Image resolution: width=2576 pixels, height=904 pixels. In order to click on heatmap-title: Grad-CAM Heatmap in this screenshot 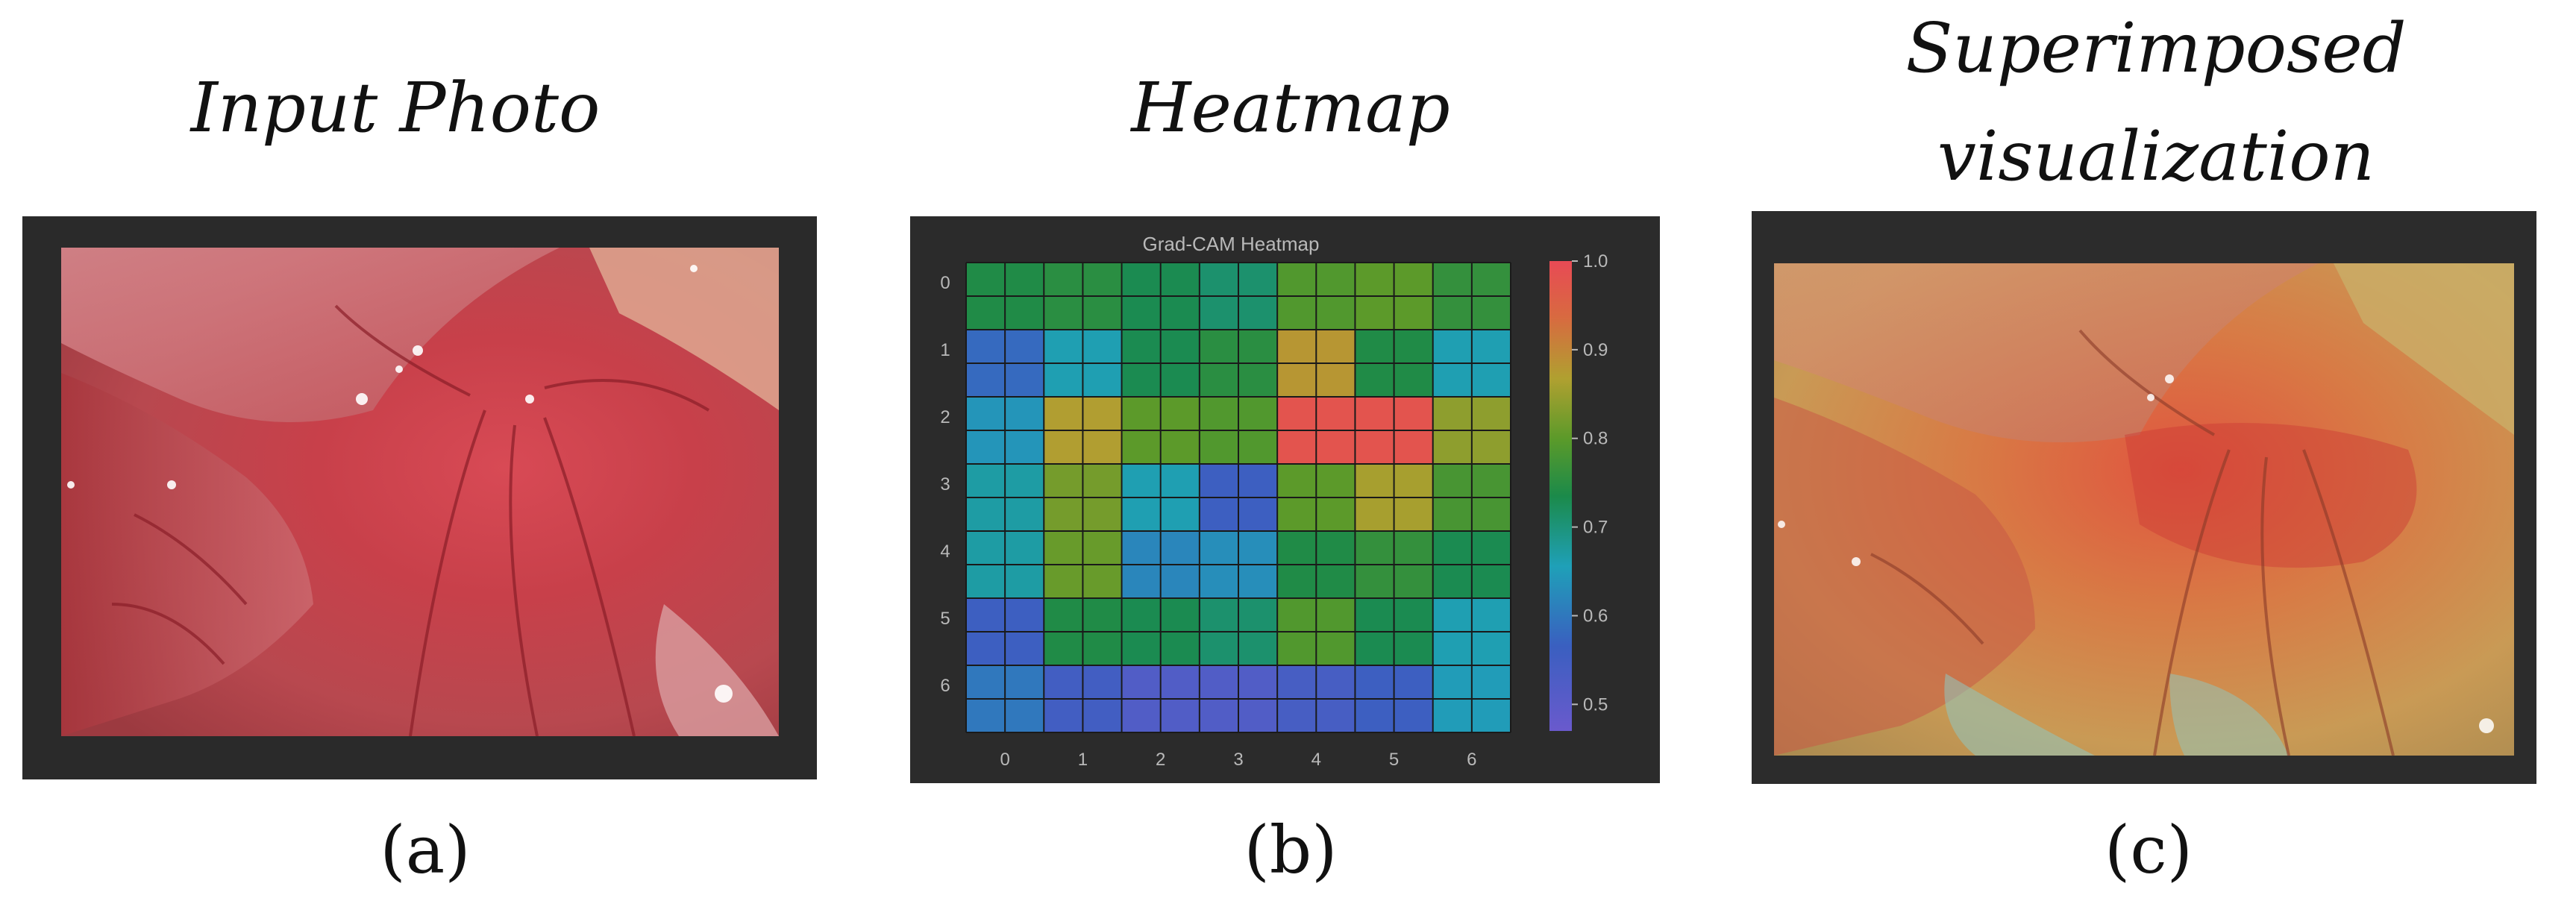, I will do `click(1231, 244)`.